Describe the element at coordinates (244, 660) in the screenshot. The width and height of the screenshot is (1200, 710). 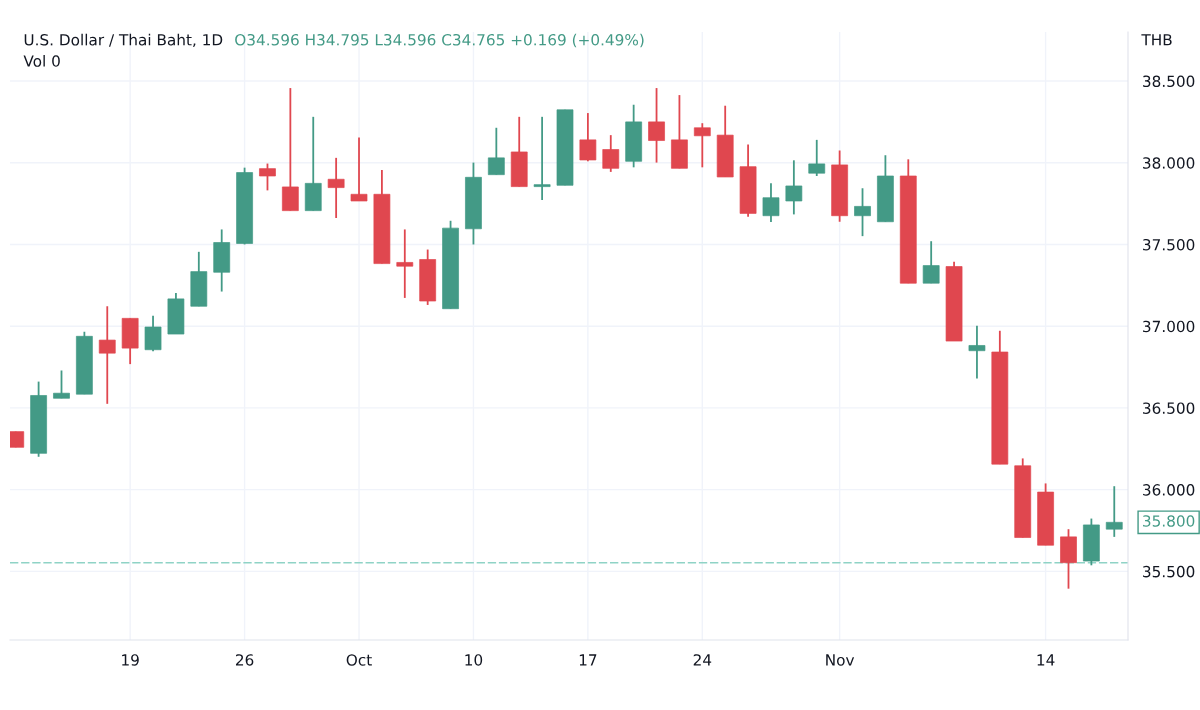
I see `x-tick-label: 26` at that location.